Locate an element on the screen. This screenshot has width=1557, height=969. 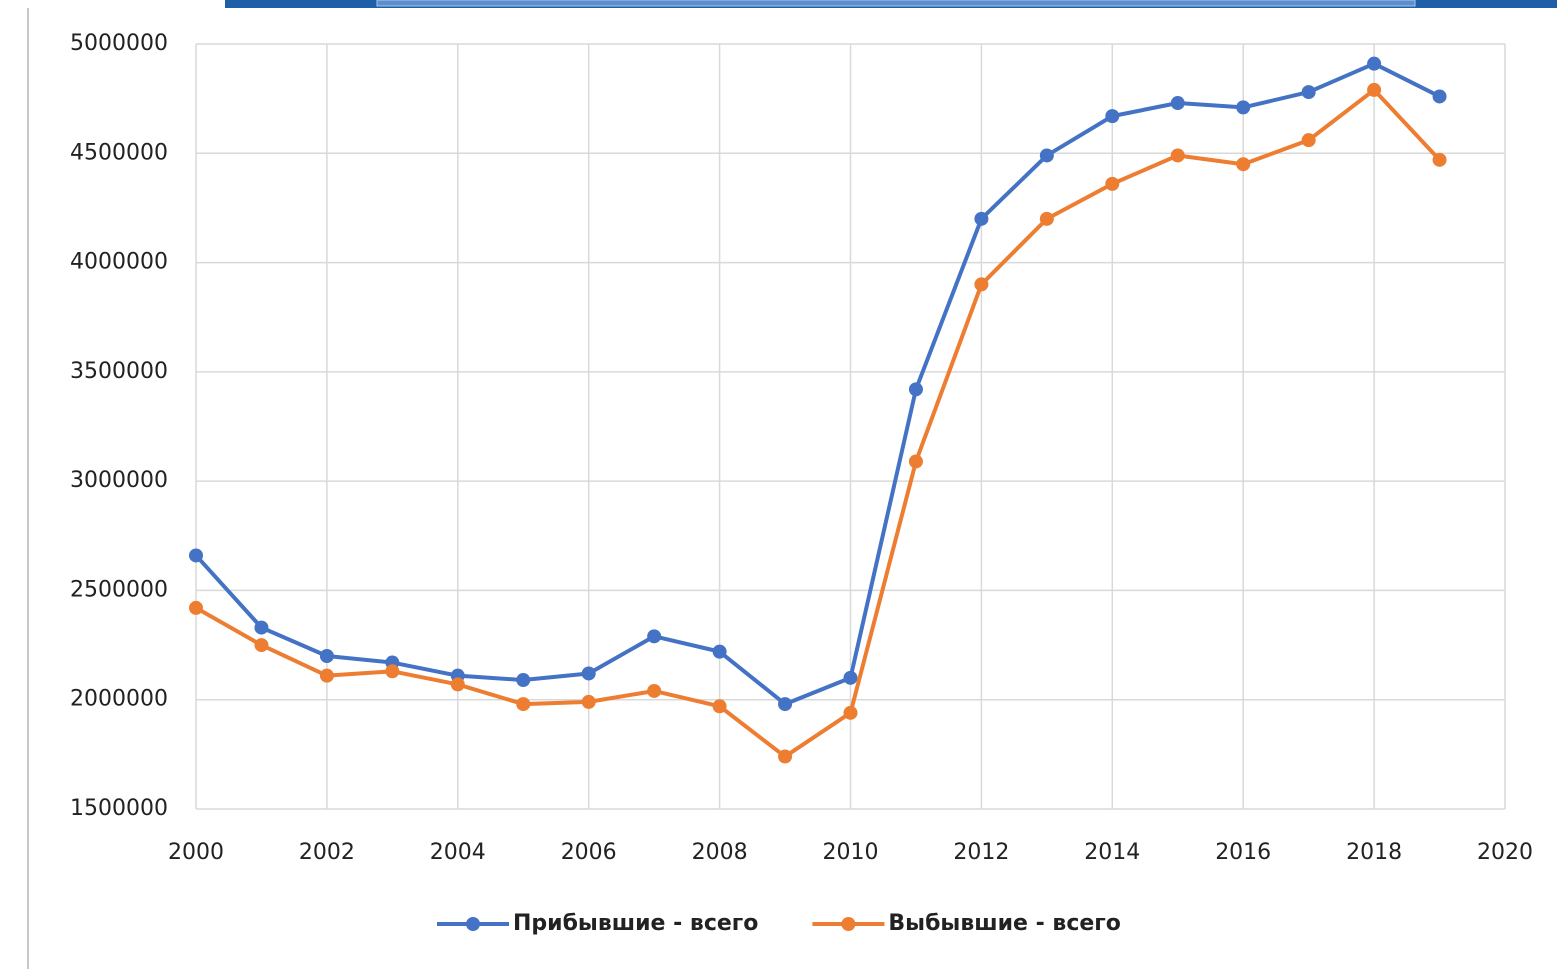
x-tick-label: 2012 is located at coordinates (981, 852).